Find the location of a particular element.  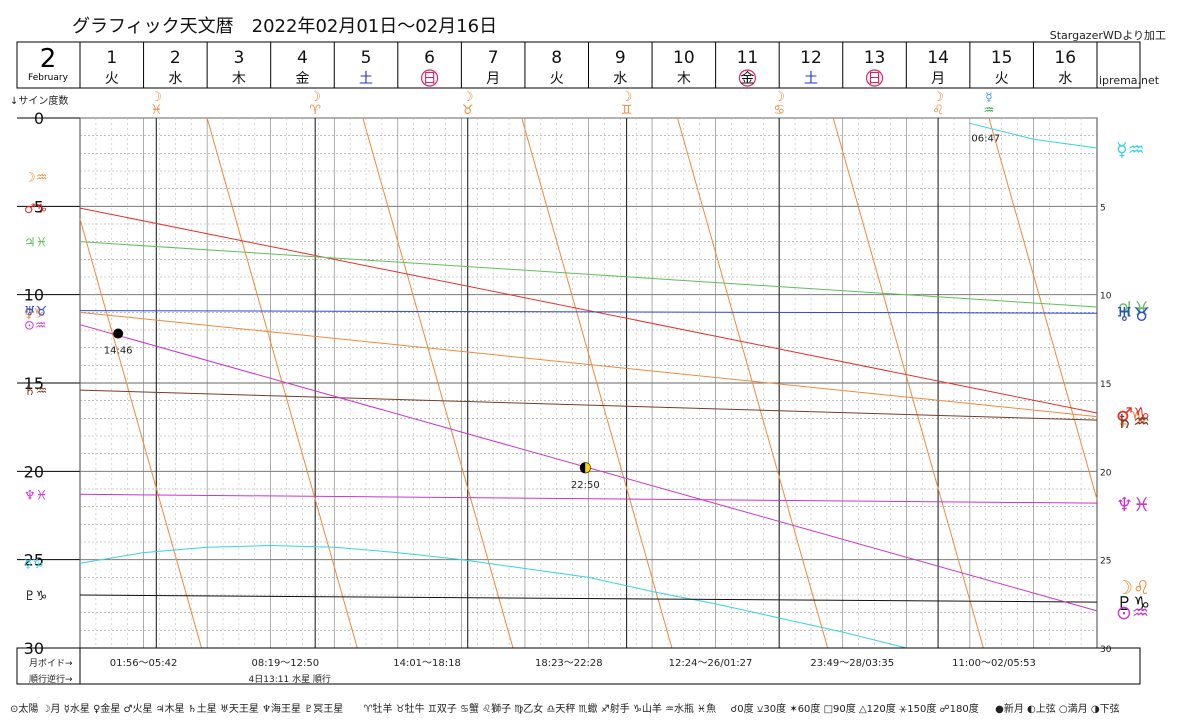

void-period: 18:23～22:28 is located at coordinates (569, 663).